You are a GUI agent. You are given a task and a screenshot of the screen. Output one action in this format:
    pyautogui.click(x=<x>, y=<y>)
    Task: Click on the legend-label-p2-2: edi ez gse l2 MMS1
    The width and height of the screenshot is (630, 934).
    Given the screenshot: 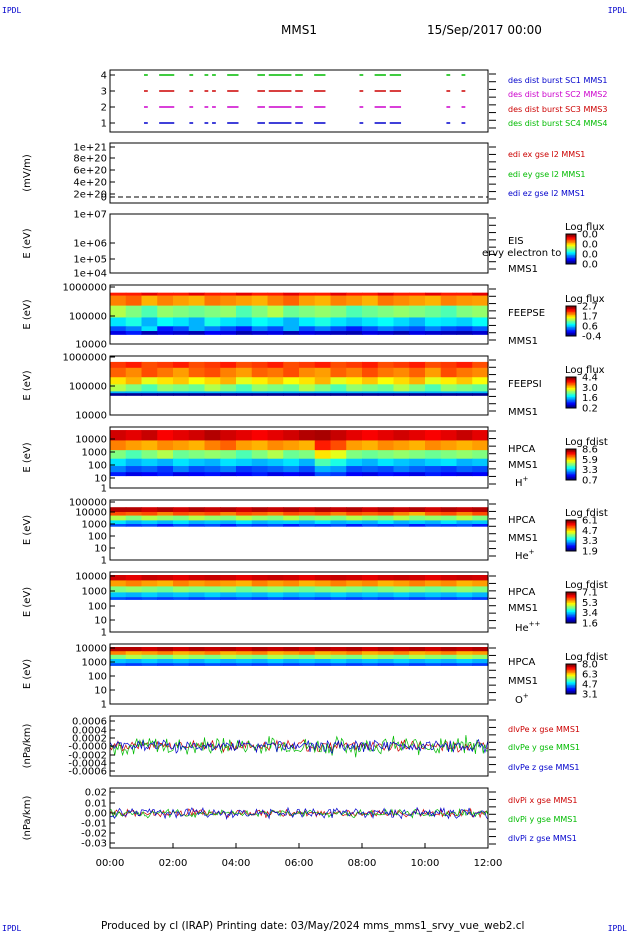 What is the action you would take?
    pyautogui.click(x=546, y=193)
    